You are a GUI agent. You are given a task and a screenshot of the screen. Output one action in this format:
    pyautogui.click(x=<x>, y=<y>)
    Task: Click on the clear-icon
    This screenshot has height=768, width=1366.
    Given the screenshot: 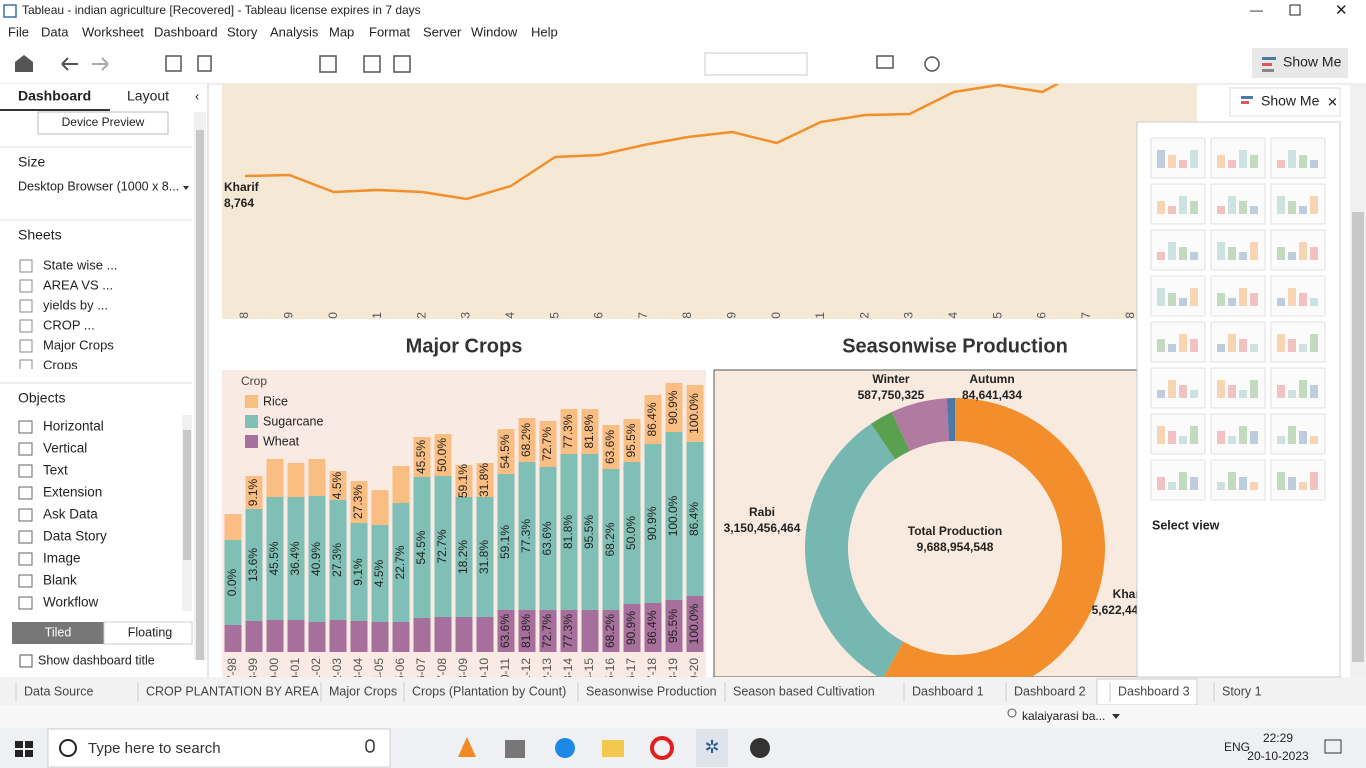 What is the action you would take?
    pyautogui.click(x=402, y=64)
    